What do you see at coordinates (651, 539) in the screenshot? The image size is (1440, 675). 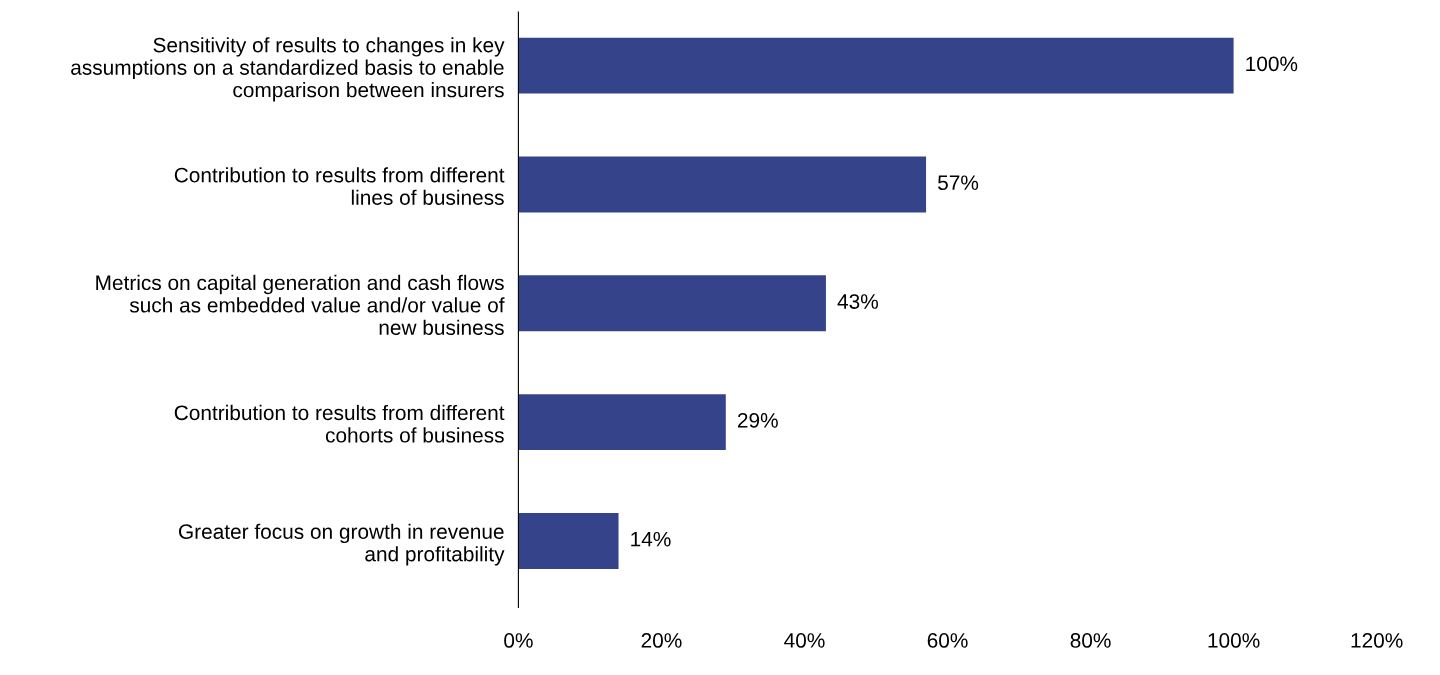 I see `data-label: 14%` at bounding box center [651, 539].